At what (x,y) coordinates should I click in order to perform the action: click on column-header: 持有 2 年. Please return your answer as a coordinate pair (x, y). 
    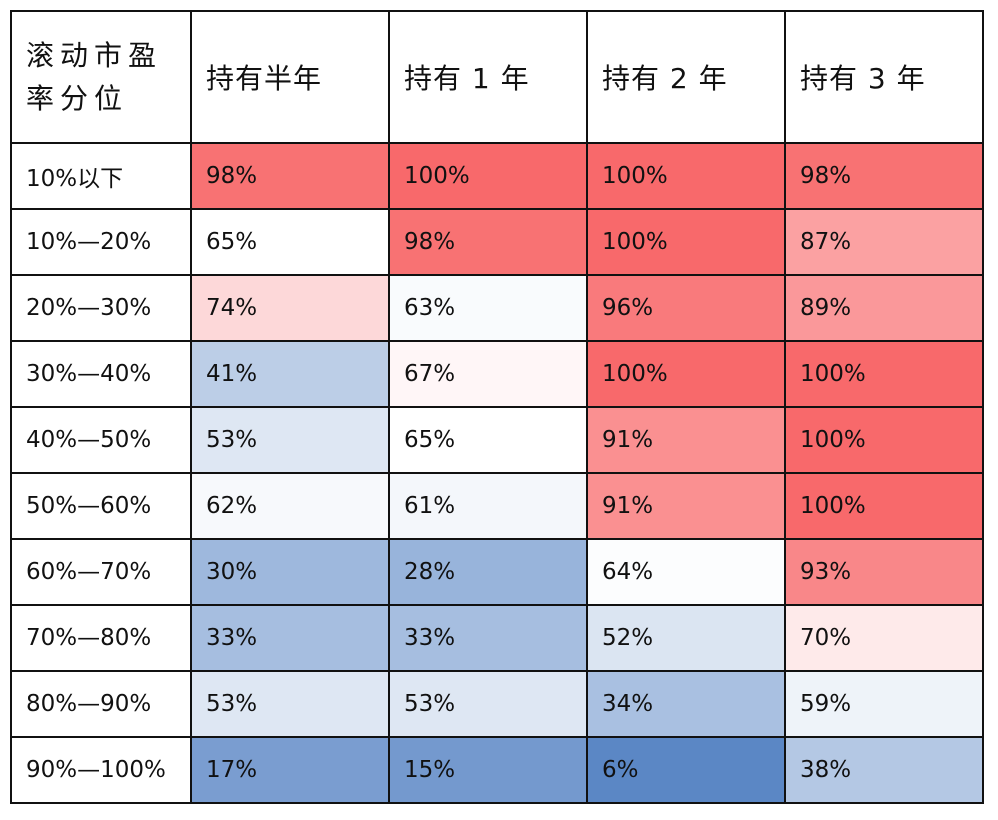
    Looking at the image, I should click on (686, 77).